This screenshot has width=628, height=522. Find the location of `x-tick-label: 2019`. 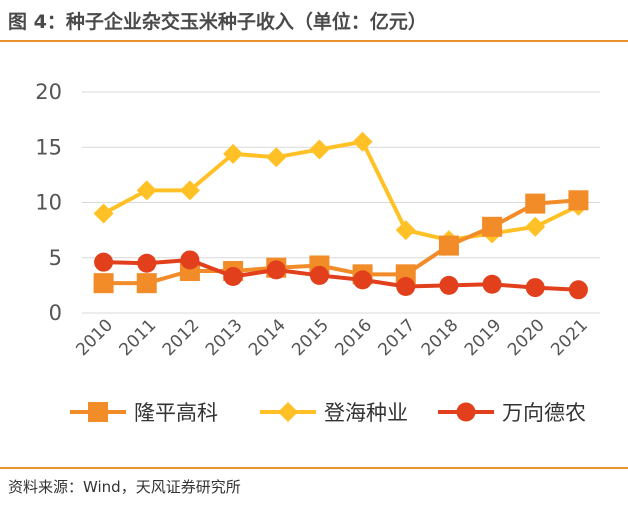

x-tick-label: 2019 is located at coordinates (483, 337).